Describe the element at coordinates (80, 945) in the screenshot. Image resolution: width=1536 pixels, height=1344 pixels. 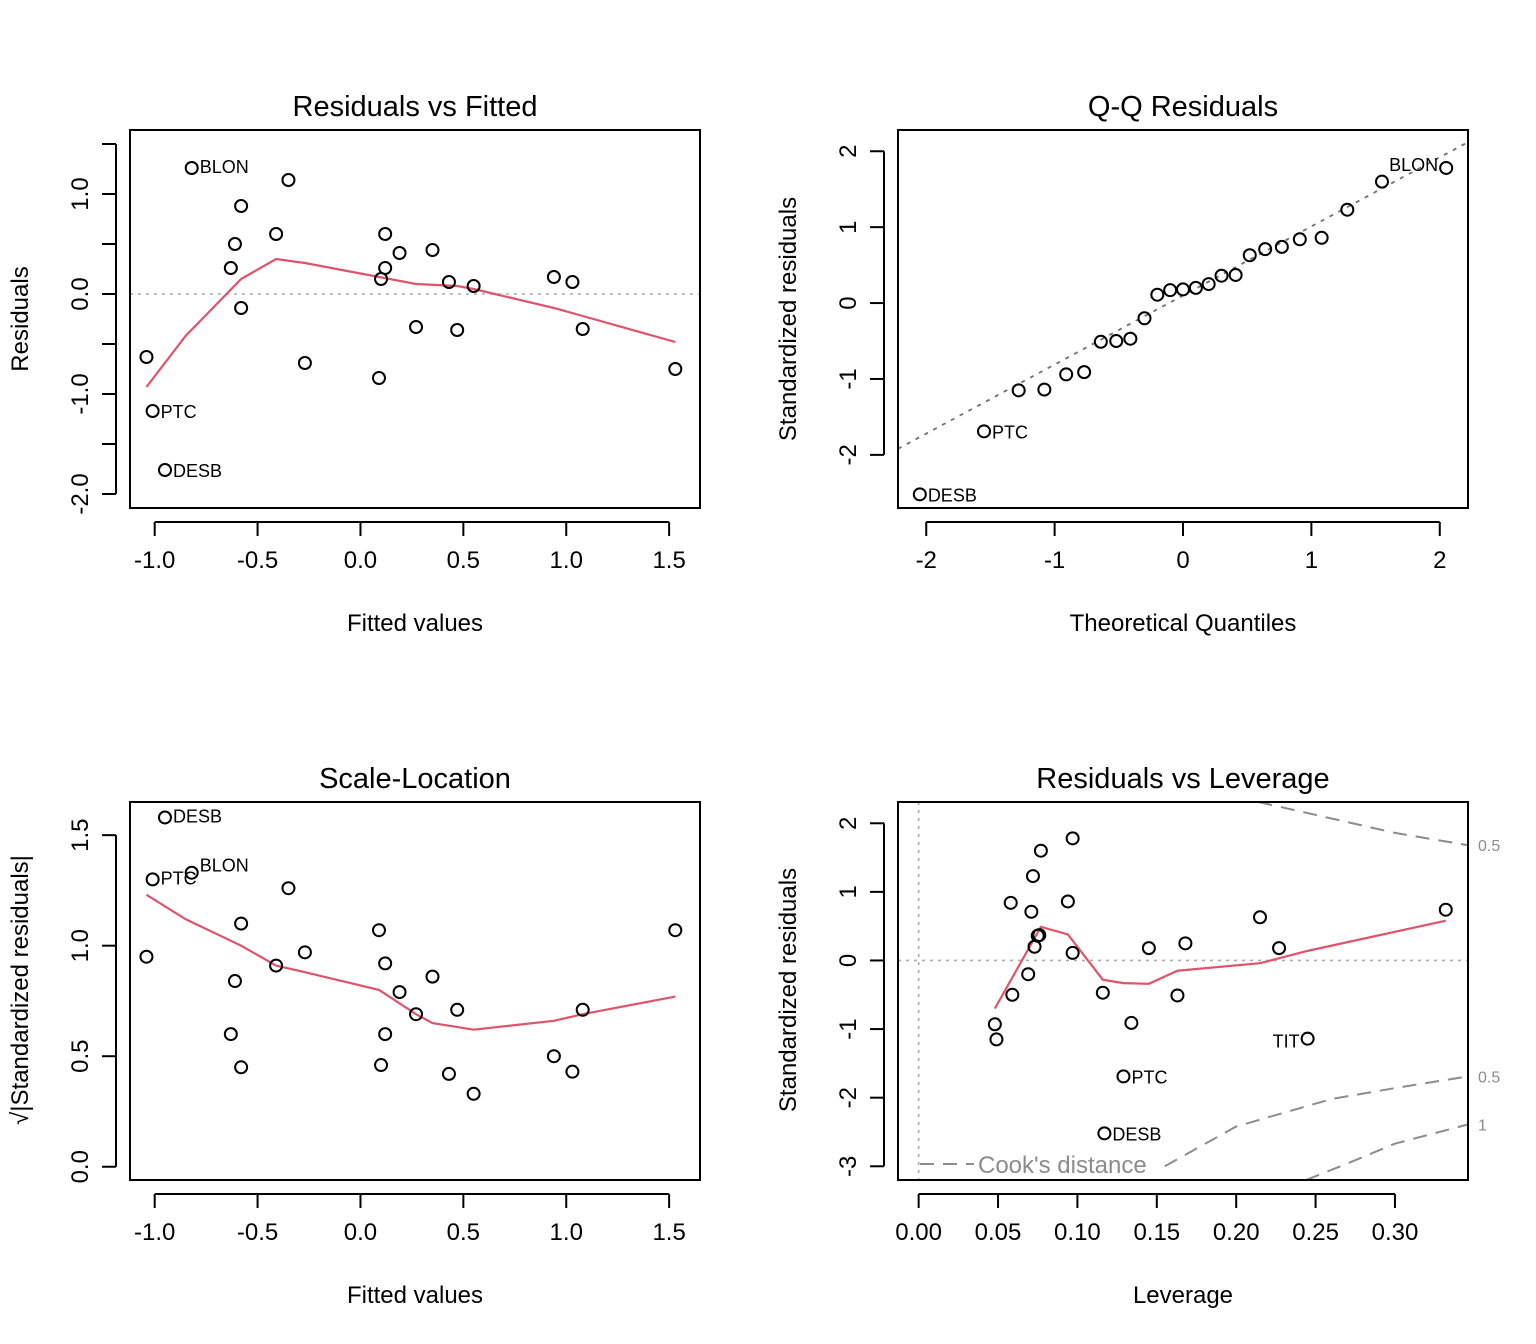
I see `y-tick-label: 1.0` at that location.